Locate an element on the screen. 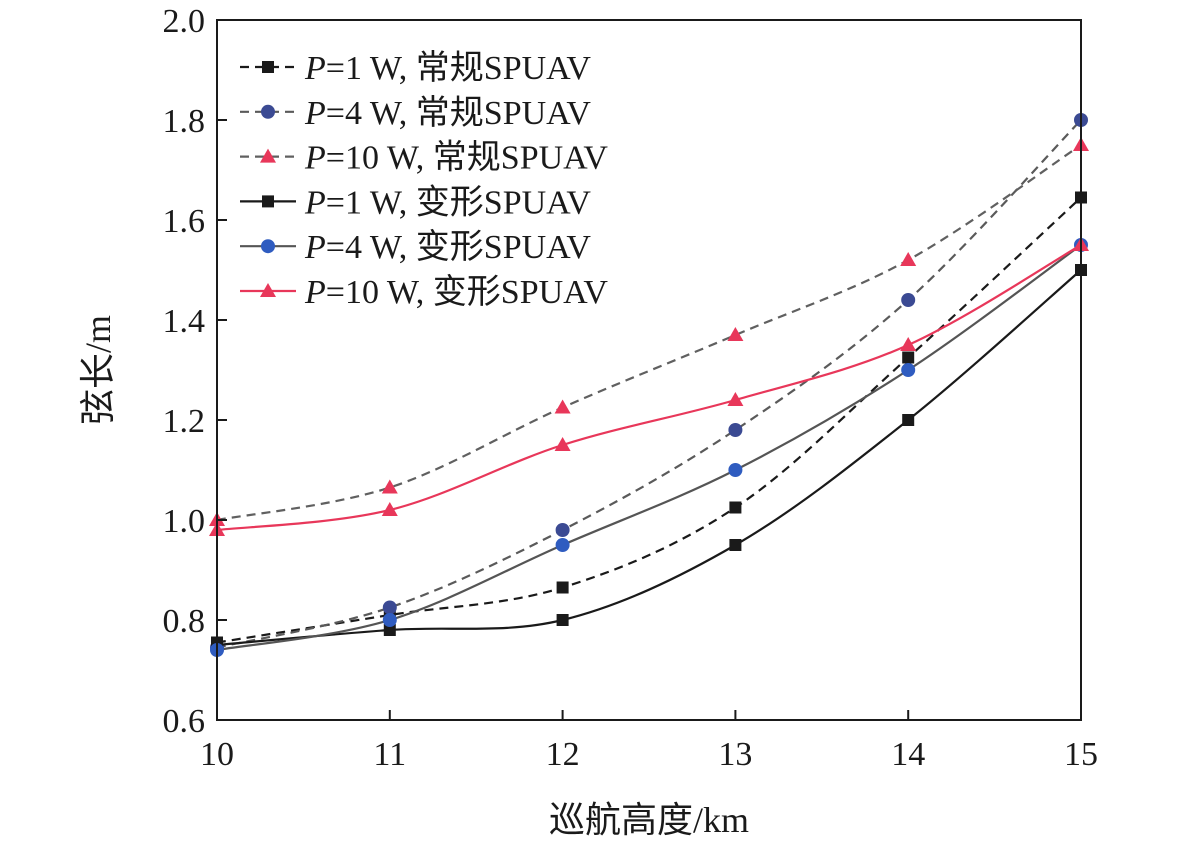  legend-label: P=4 W, 常规SPUAV is located at coordinates (447, 113).